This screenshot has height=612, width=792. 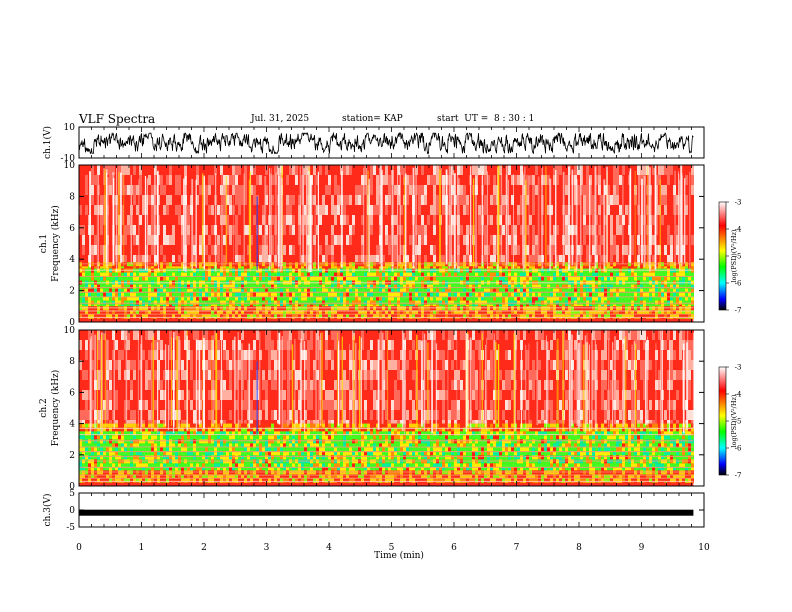 What do you see at coordinates (44, 407) in the screenshot?
I see `ch2-spec-channel-title: ch.2` at bounding box center [44, 407].